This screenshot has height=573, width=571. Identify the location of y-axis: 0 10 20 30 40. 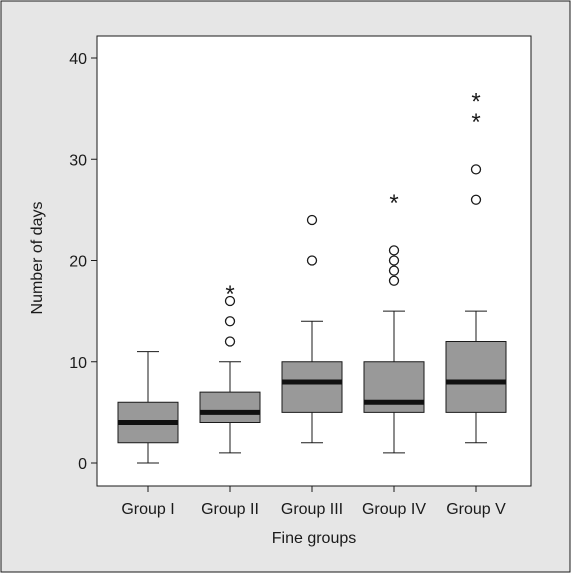
(83, 262).